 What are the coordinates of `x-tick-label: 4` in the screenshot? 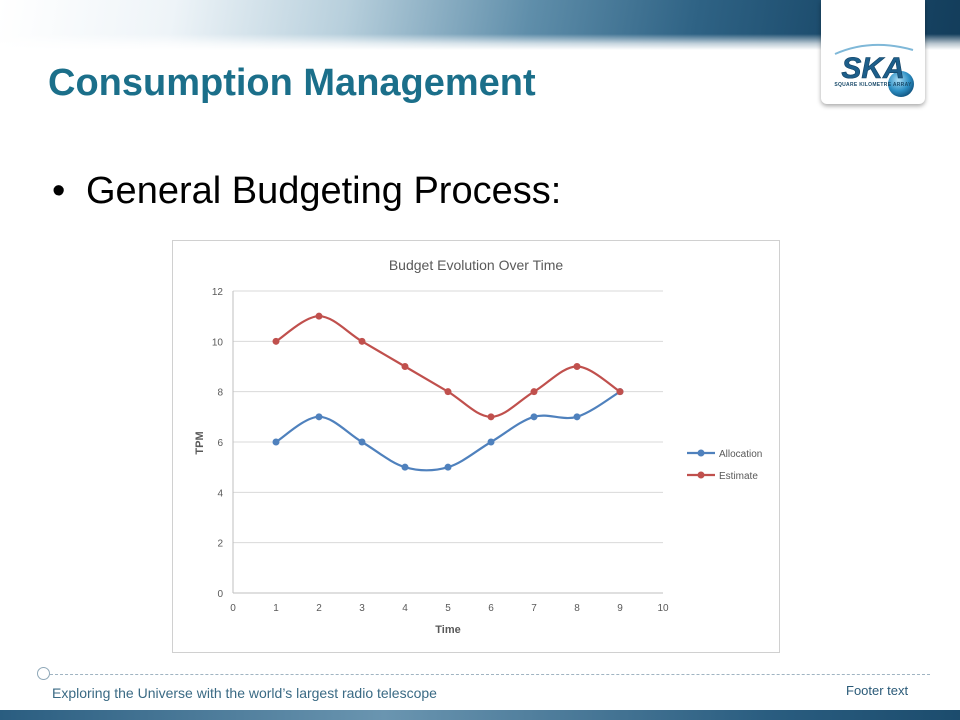 It's located at (405, 608).